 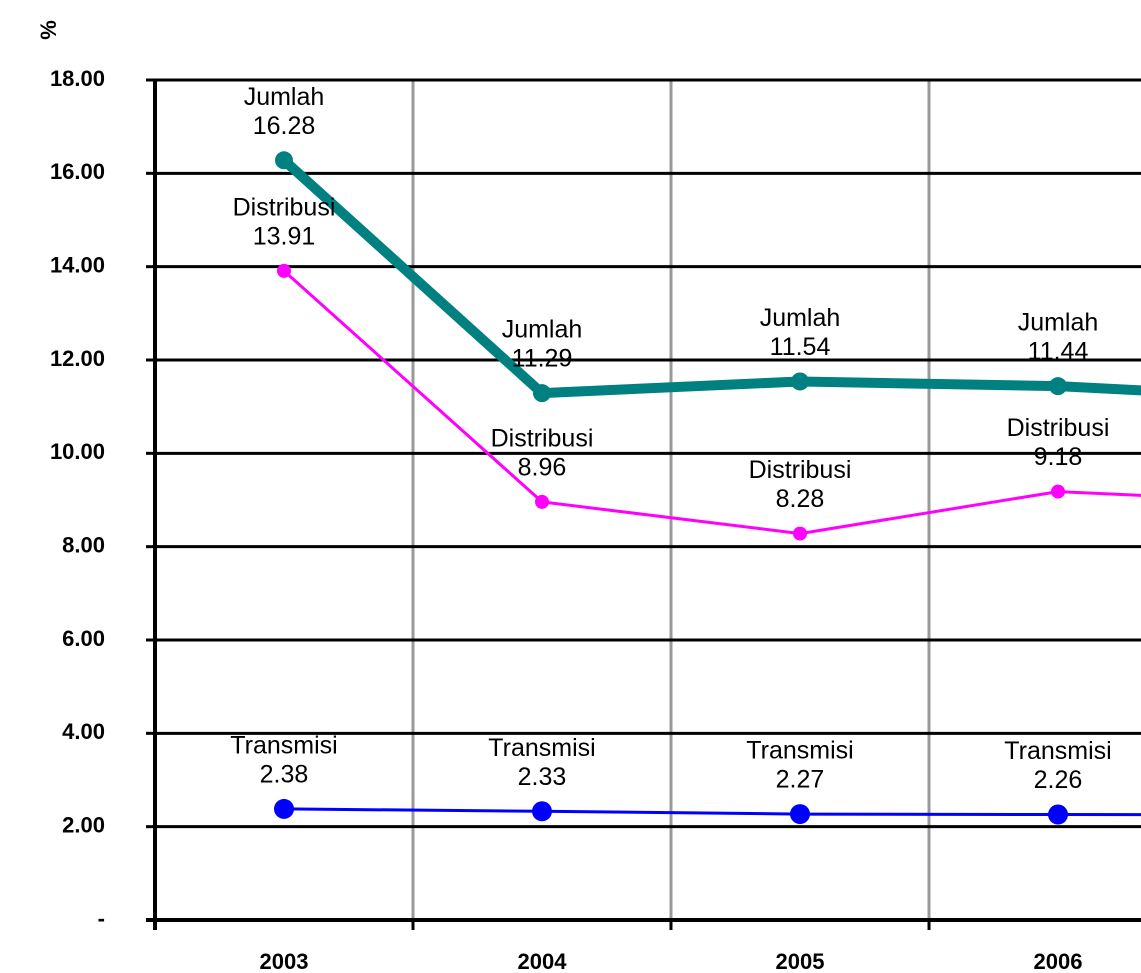 What do you see at coordinates (284, 775) in the screenshot?
I see `data-label: 2.38` at bounding box center [284, 775].